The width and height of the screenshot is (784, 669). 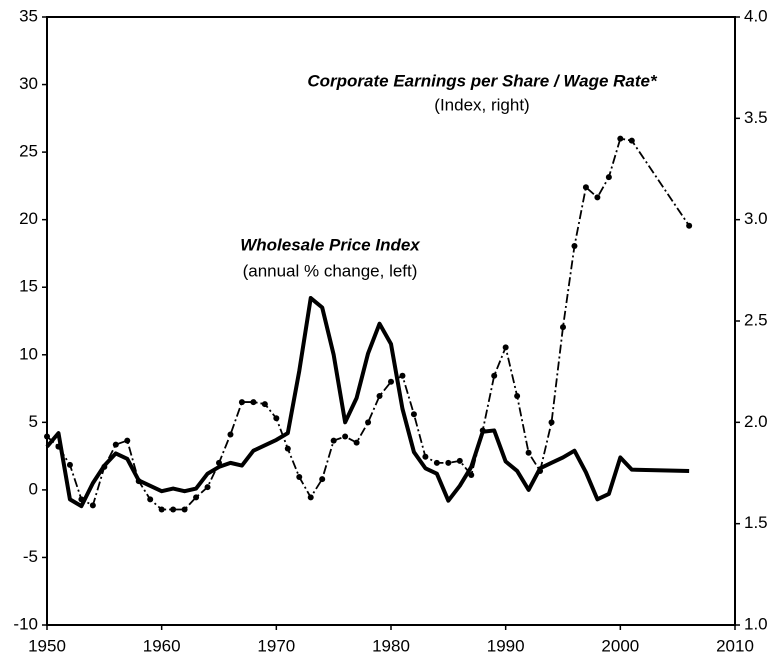 What do you see at coordinates (330, 270) in the screenshot?
I see `annotation-subtitle: (annual % change, left)` at bounding box center [330, 270].